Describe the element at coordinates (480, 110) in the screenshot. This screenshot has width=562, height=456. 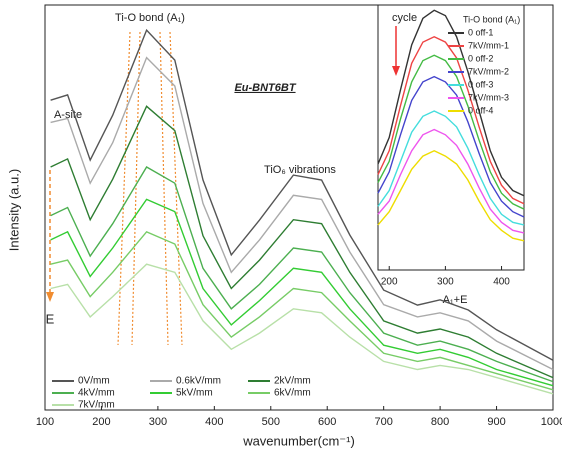
I see `legend-label: 0 off-4` at that location.